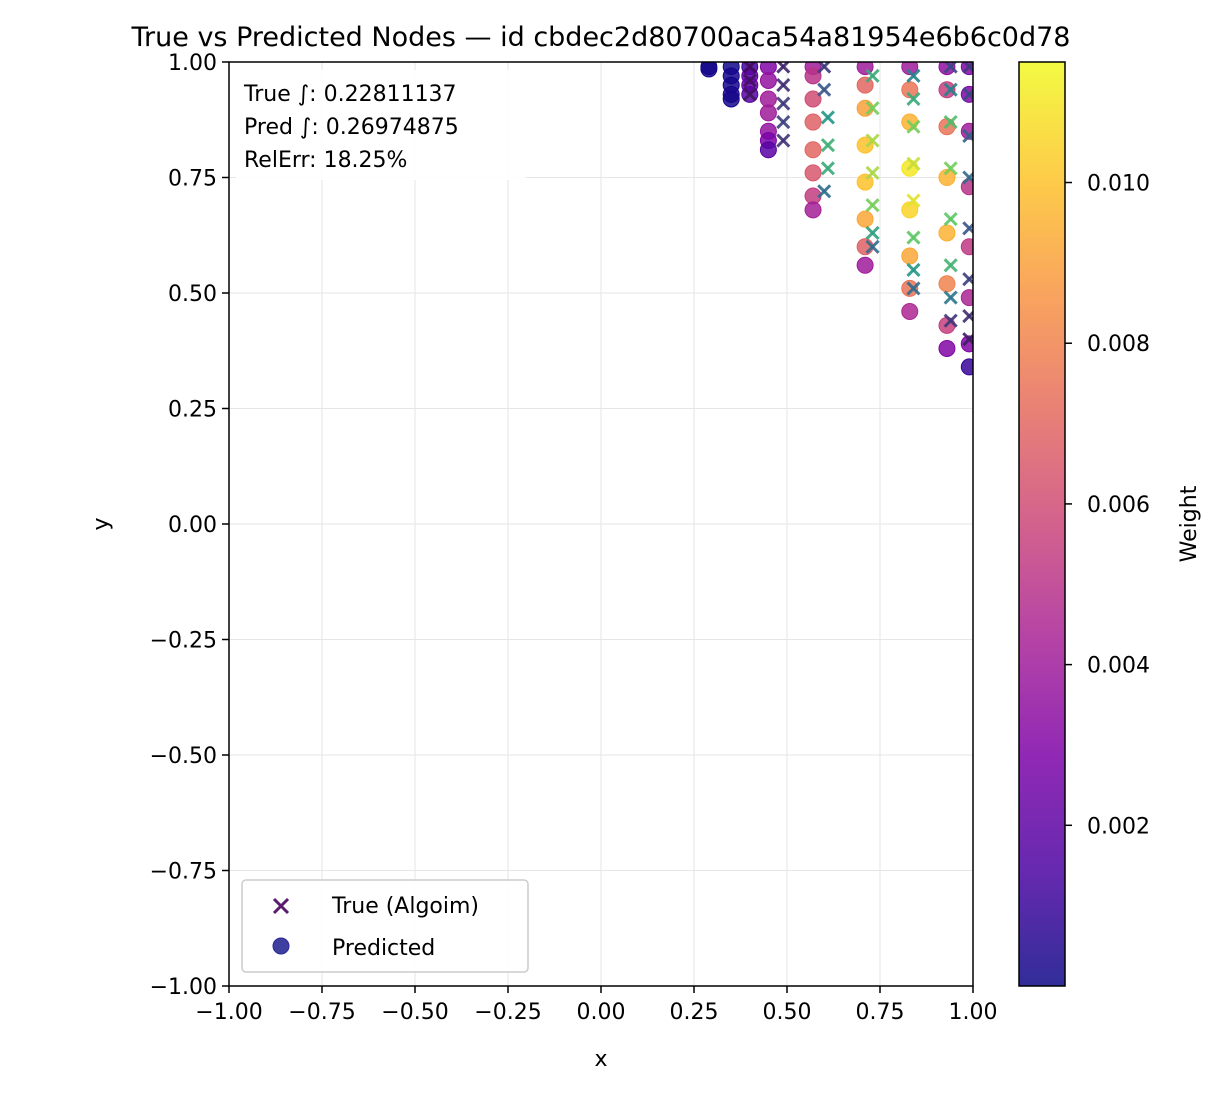  Describe the element at coordinates (321, 1012) in the screenshot. I see `x-tick-label: −0.75` at that location.